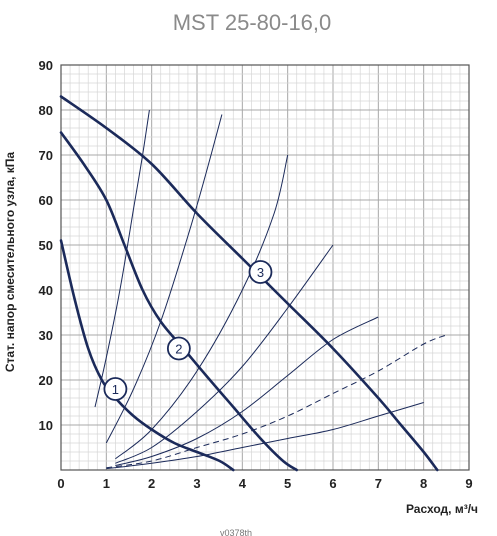  What do you see at coordinates (287, 483) in the screenshot?
I see `x-tick-label: 5` at bounding box center [287, 483].